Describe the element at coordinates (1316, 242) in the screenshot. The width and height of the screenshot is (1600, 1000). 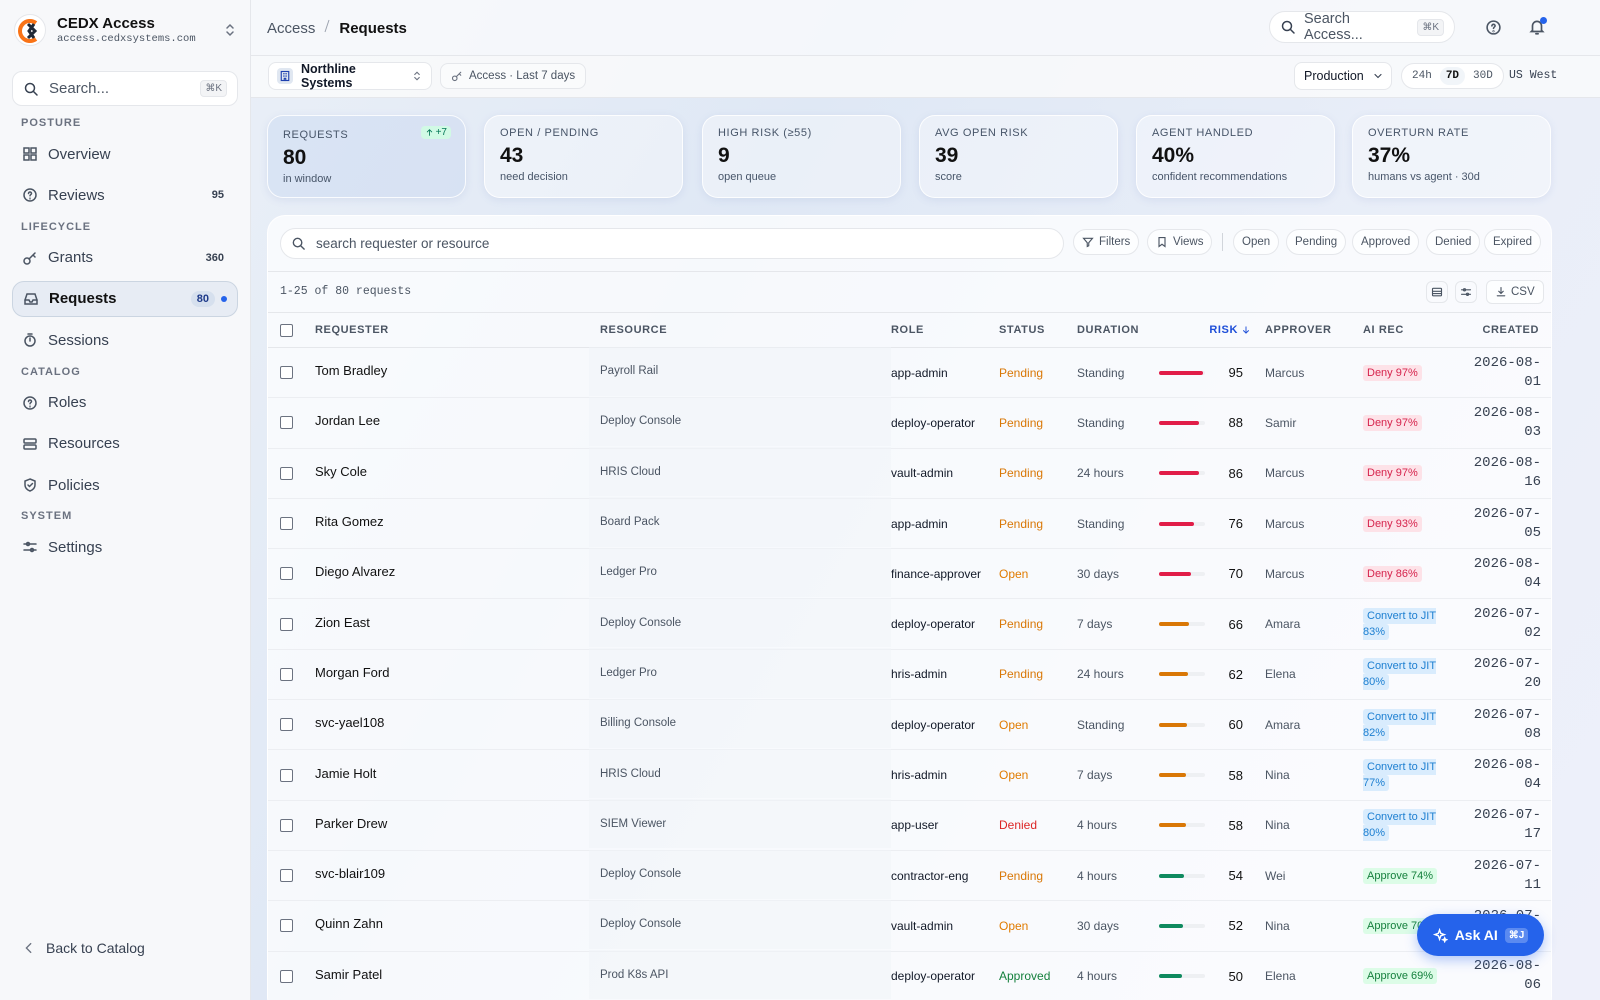
I see `status-filter: Pending` at that location.